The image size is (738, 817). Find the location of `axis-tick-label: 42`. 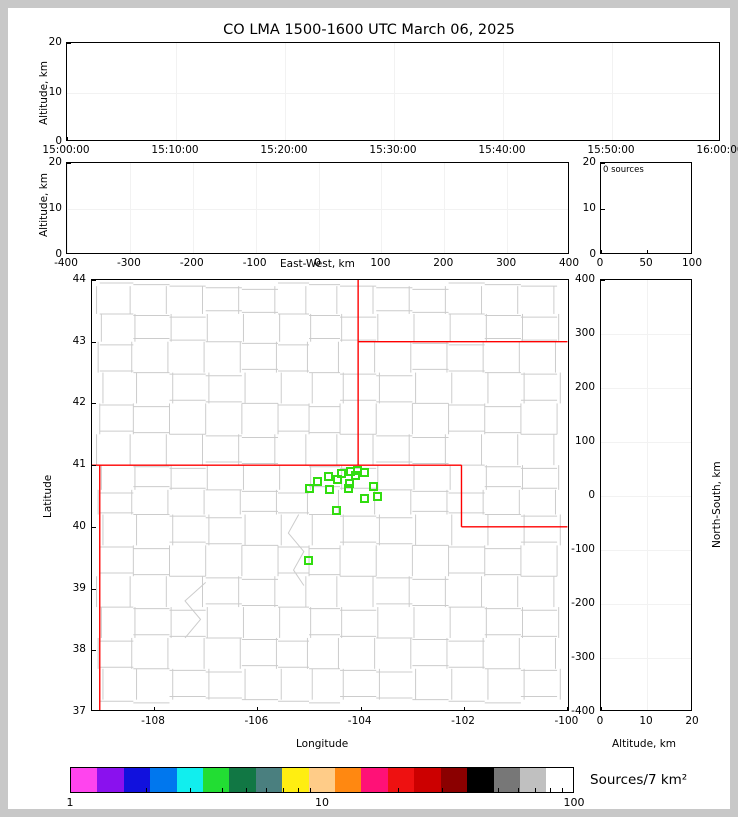

axis-tick-label: 42 is located at coordinates (79, 402).